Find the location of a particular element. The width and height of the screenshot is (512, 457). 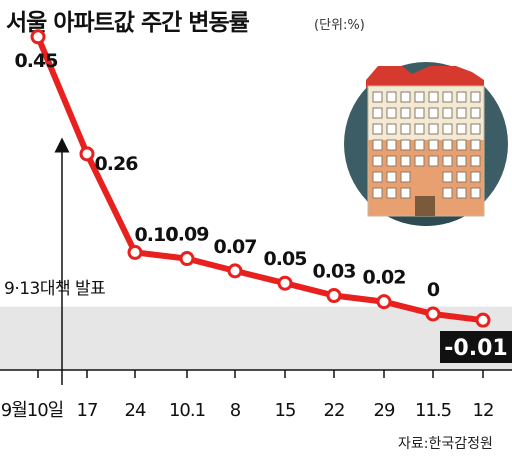

policy-annotation-label: 9·13대책 발표 is located at coordinates (54, 289).